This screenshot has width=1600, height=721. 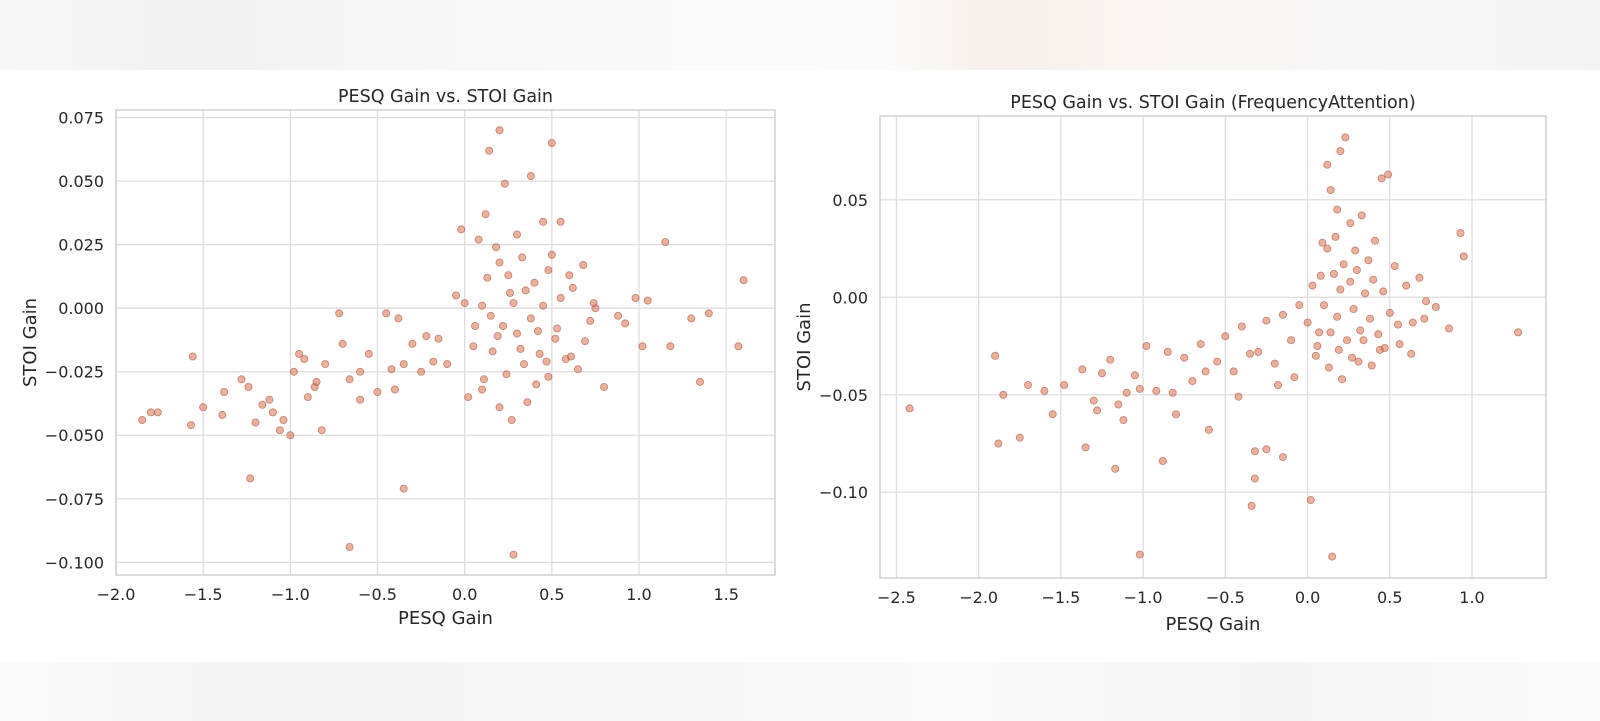 I want to click on x-tick-label: 1.5, so click(x=725, y=594).